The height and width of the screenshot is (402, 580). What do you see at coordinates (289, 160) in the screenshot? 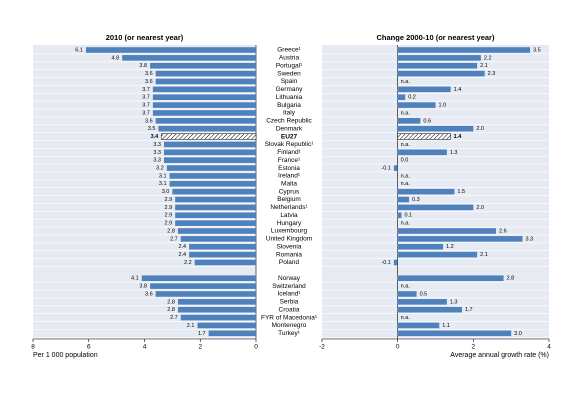
I see `category-label: France¹` at bounding box center [289, 160].